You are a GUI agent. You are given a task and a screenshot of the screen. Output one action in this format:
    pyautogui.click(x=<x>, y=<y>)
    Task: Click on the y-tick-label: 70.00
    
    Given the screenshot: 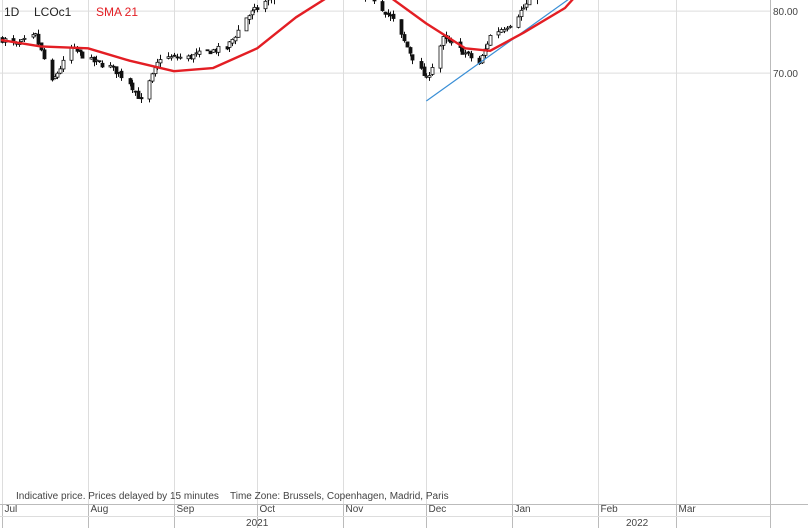 What is the action you would take?
    pyautogui.click(x=785, y=74)
    